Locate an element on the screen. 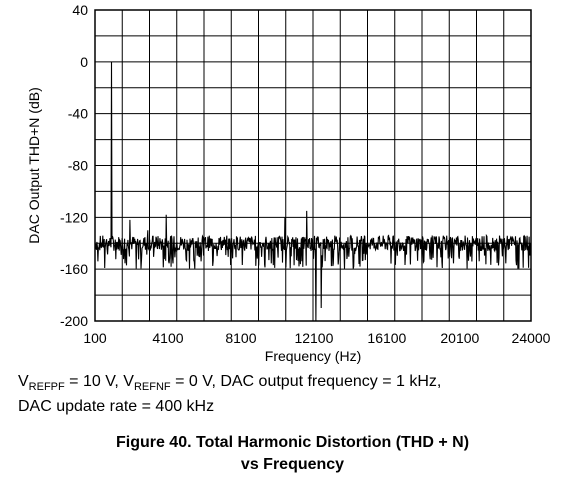 The width and height of the screenshot is (585, 486). y-tick-label: -80 is located at coordinates (78, 166).